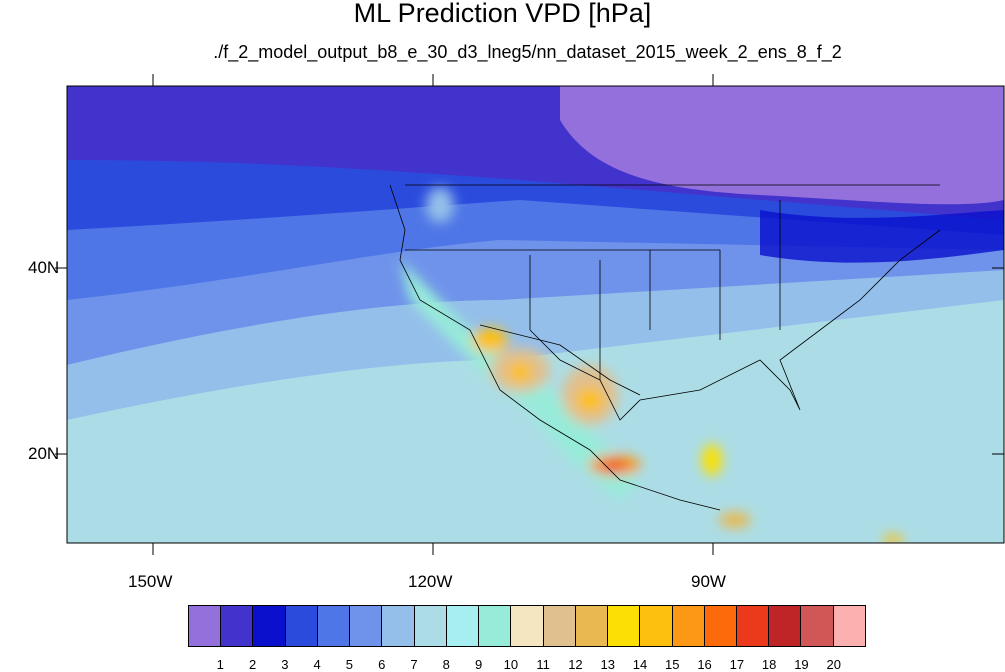 Image resolution: width=1005 pixels, height=672 pixels. What do you see at coordinates (430, 581) in the screenshot?
I see `lon-label-120w: 120W` at bounding box center [430, 581].